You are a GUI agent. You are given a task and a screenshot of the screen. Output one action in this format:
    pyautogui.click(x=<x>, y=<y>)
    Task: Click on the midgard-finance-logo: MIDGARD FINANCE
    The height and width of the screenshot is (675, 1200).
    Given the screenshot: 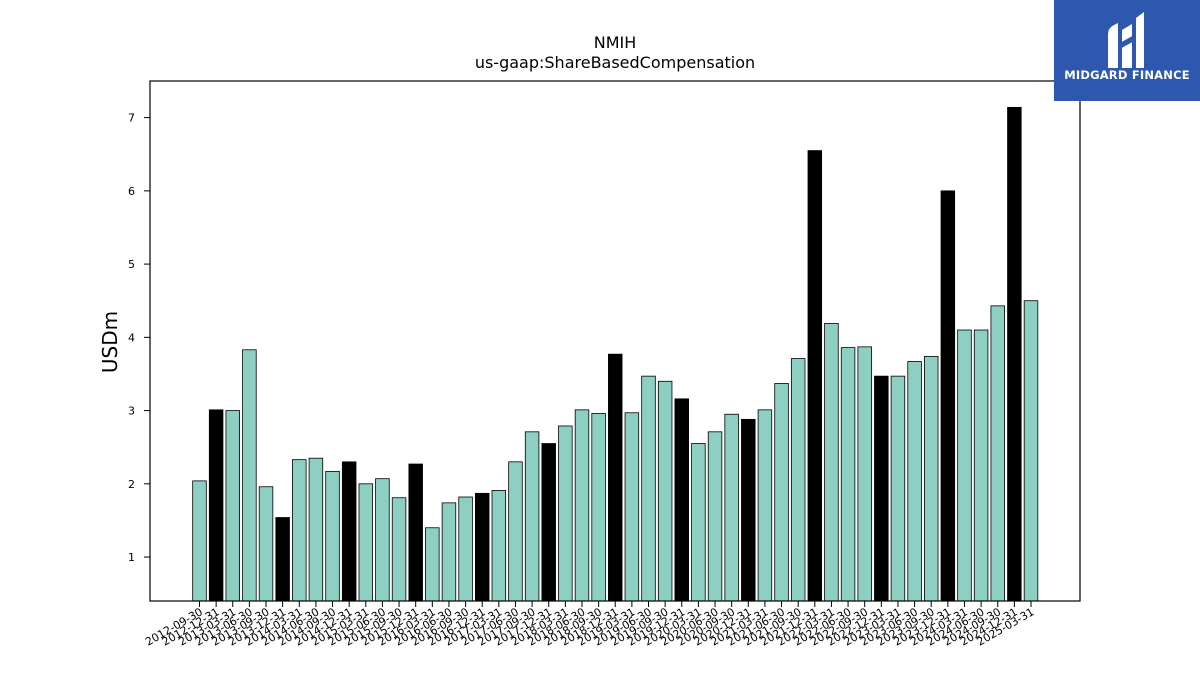 What is the action you would take?
    pyautogui.click(x=1127, y=50)
    